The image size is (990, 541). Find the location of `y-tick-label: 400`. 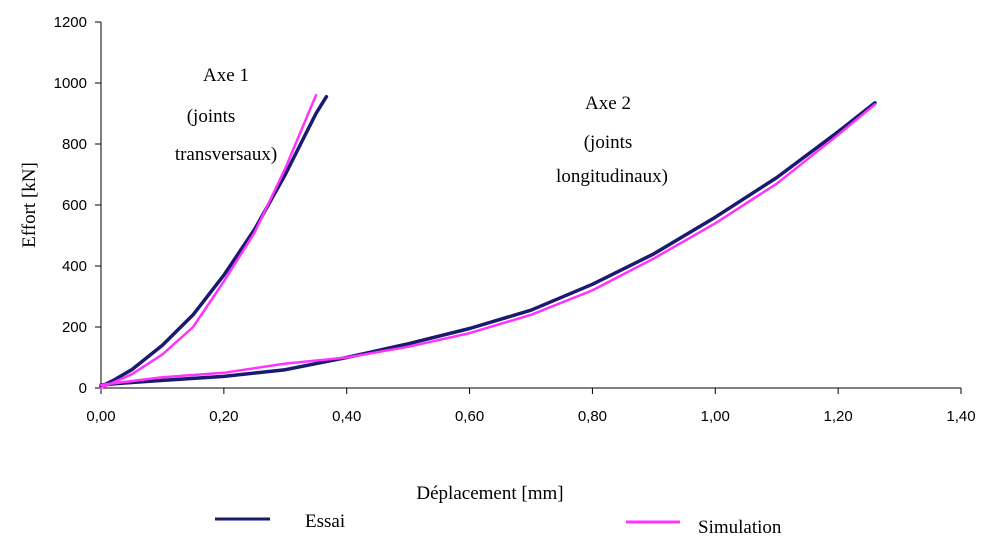

y-tick-label: 400 is located at coordinates (74, 266).